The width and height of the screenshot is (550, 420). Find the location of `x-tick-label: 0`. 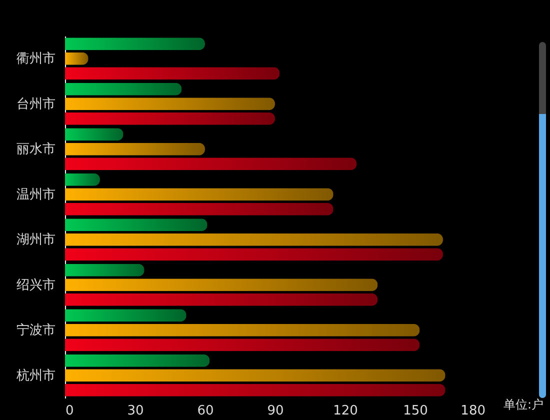

x-tick-label: 0 is located at coordinates (70, 411).